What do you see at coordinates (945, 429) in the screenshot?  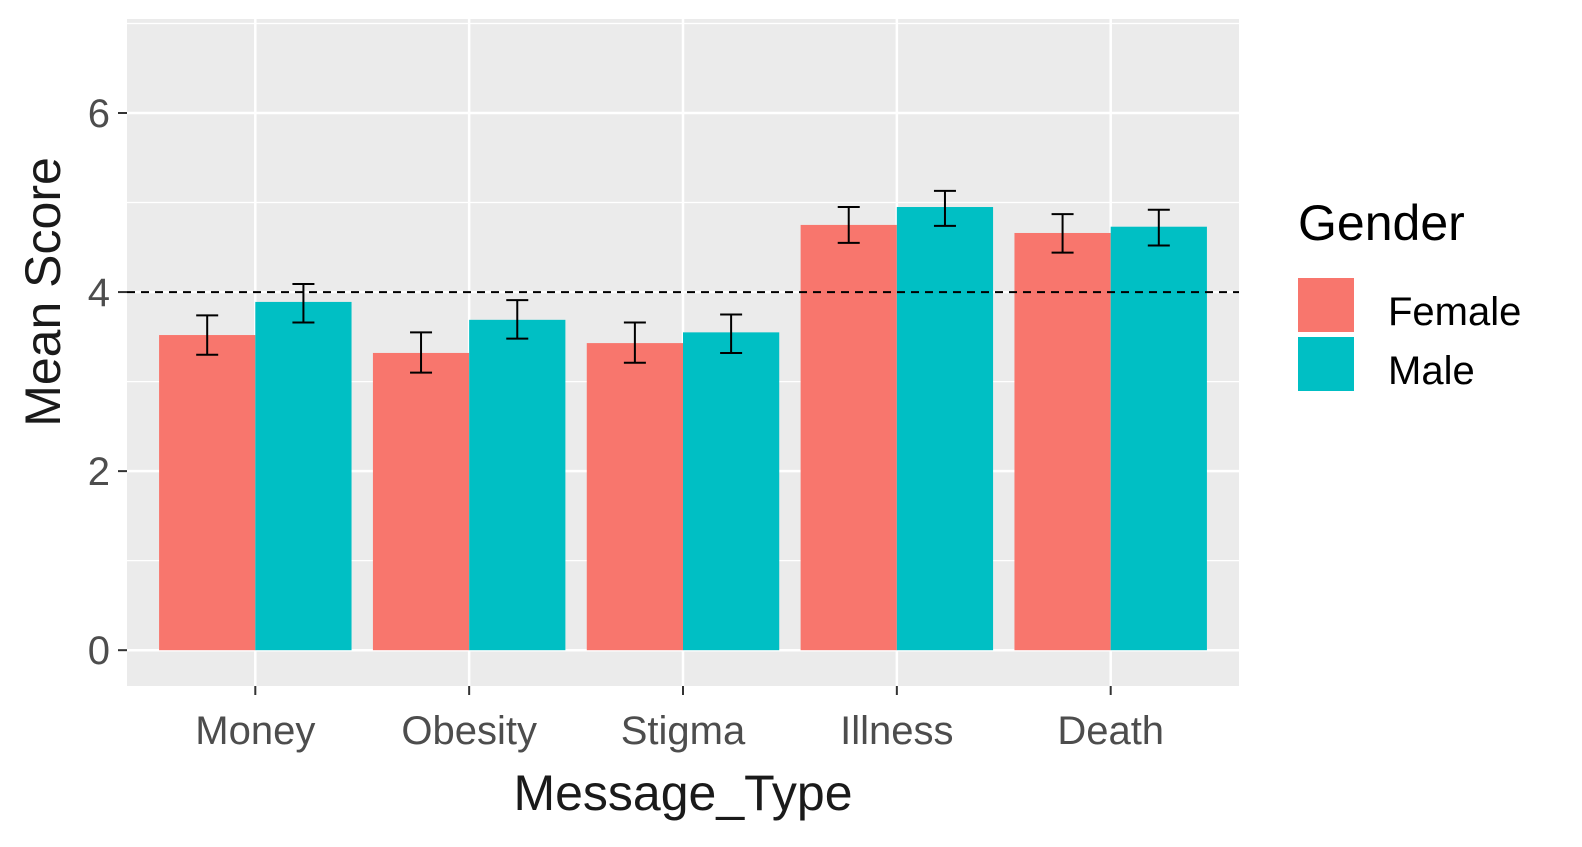 I see `bar-male-illness` at bounding box center [945, 429].